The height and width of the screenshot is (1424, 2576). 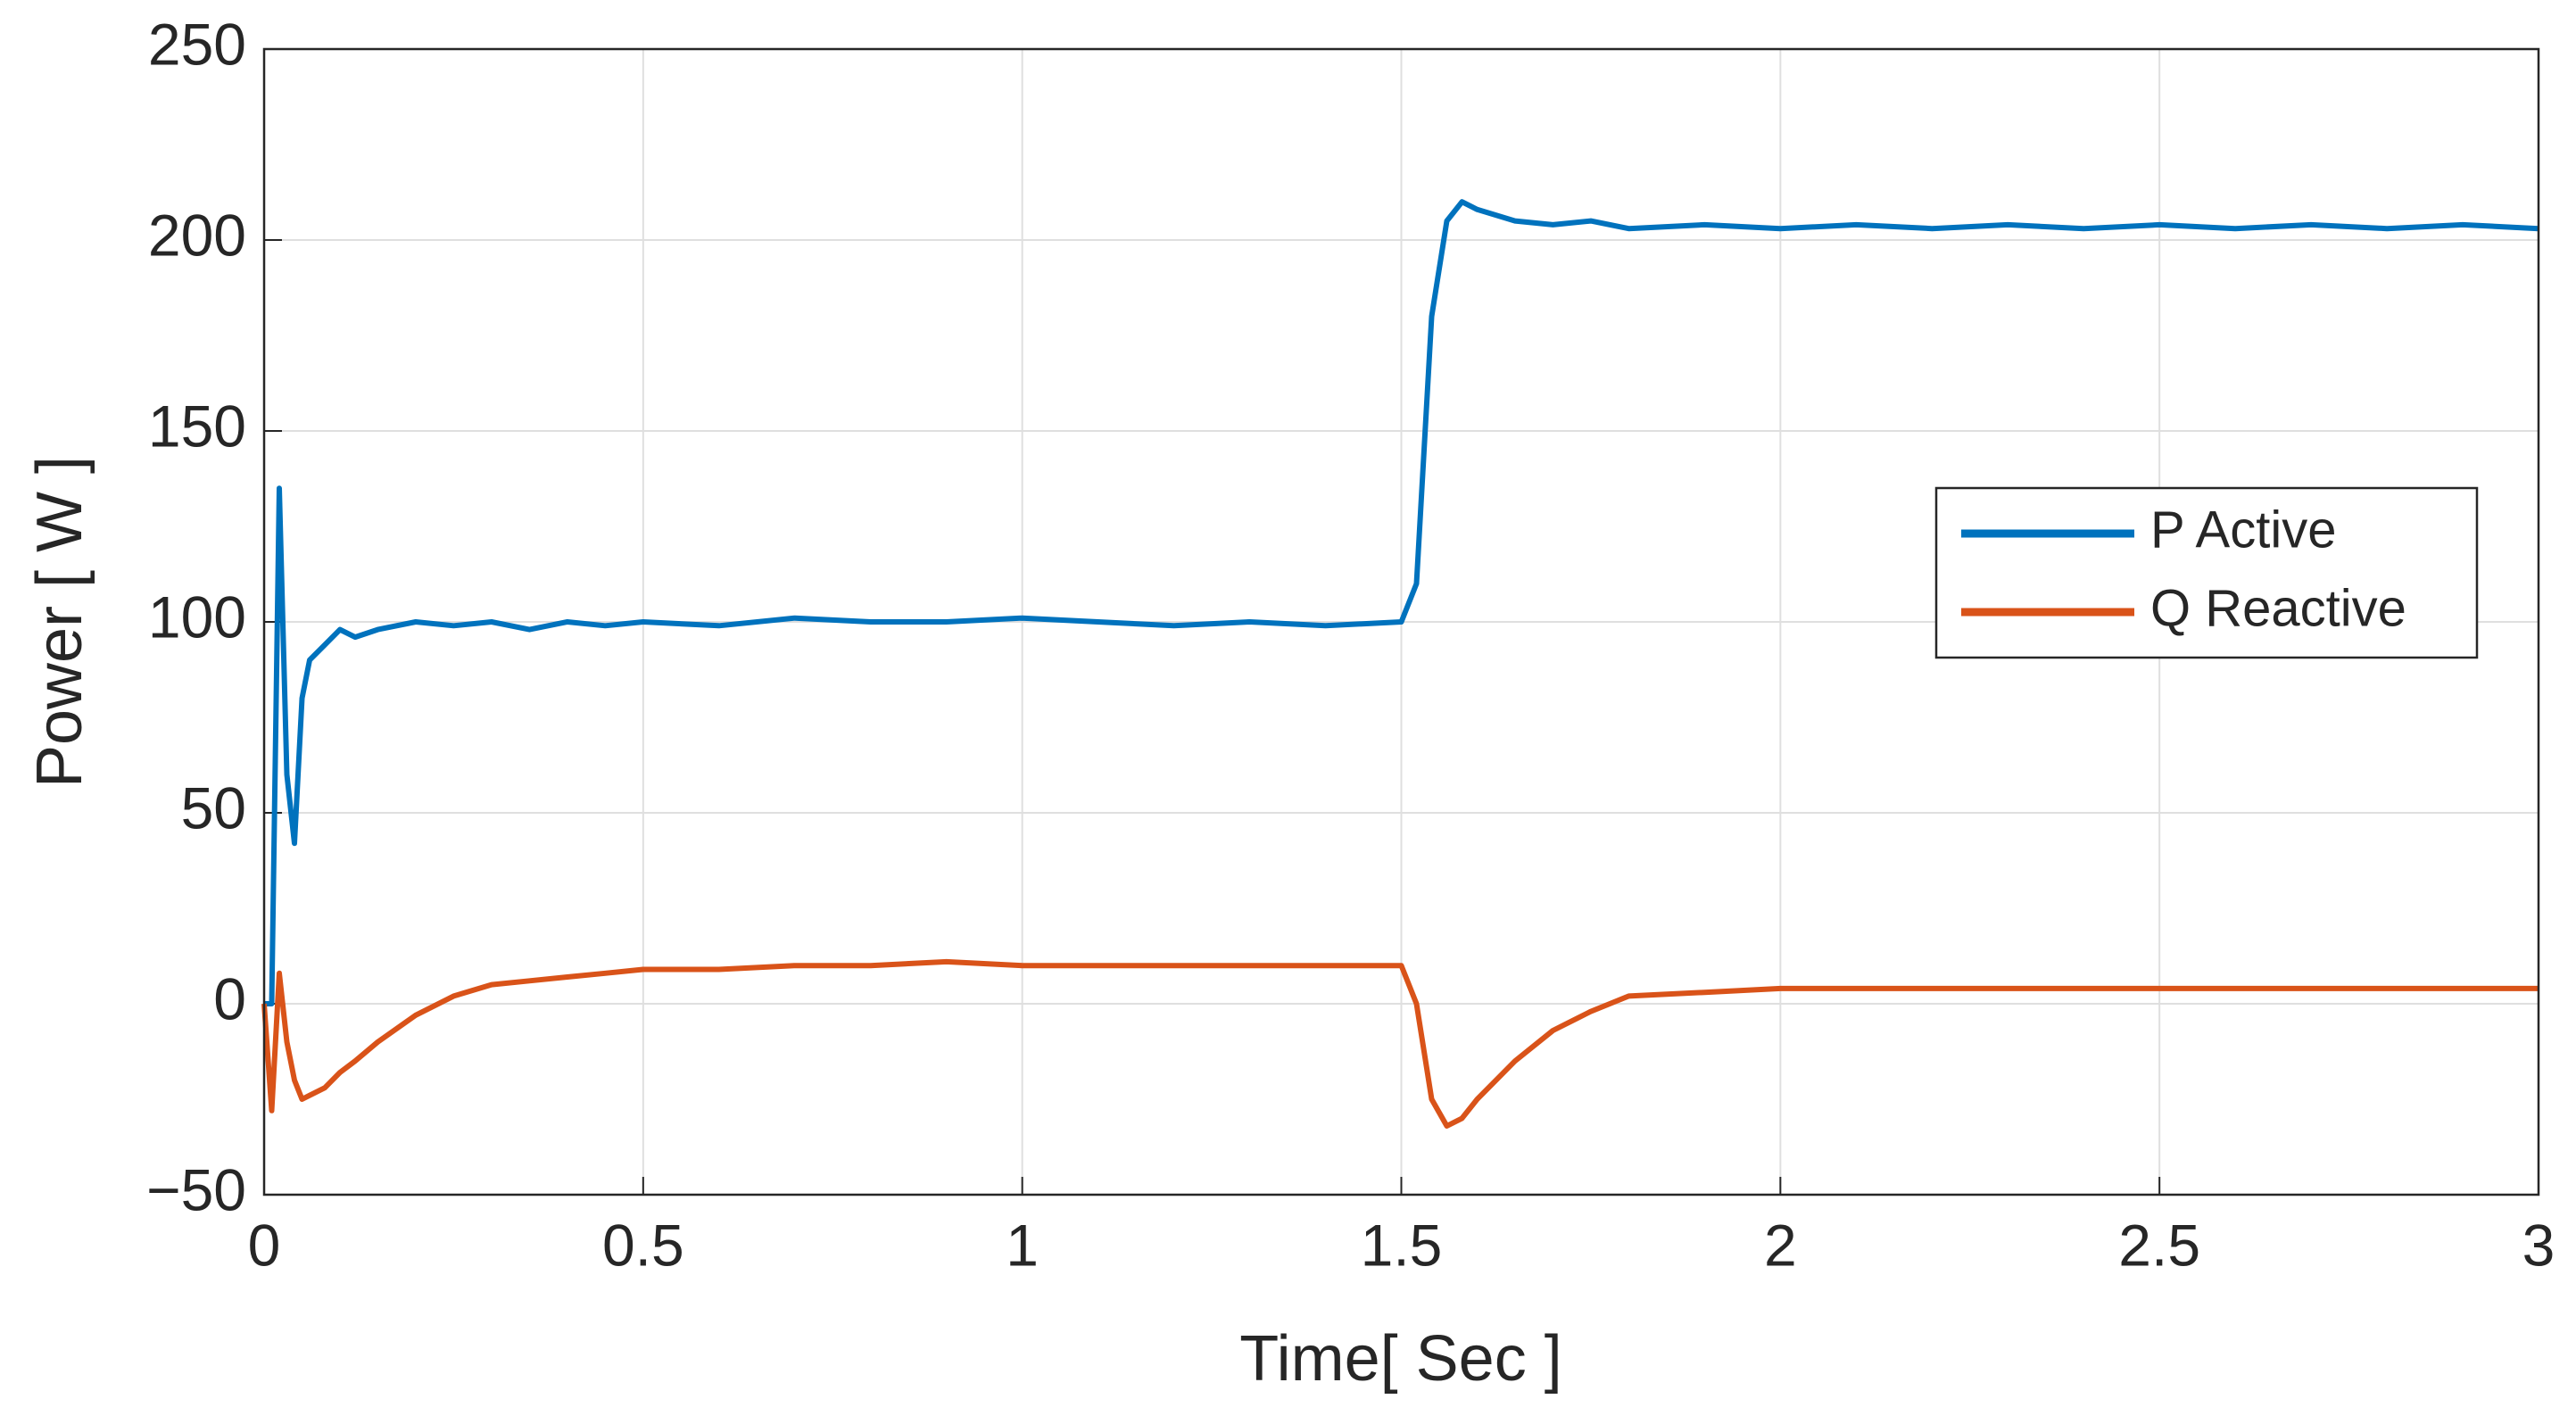 What do you see at coordinates (197, 426) in the screenshot?
I see `y-tick-label: 150` at bounding box center [197, 426].